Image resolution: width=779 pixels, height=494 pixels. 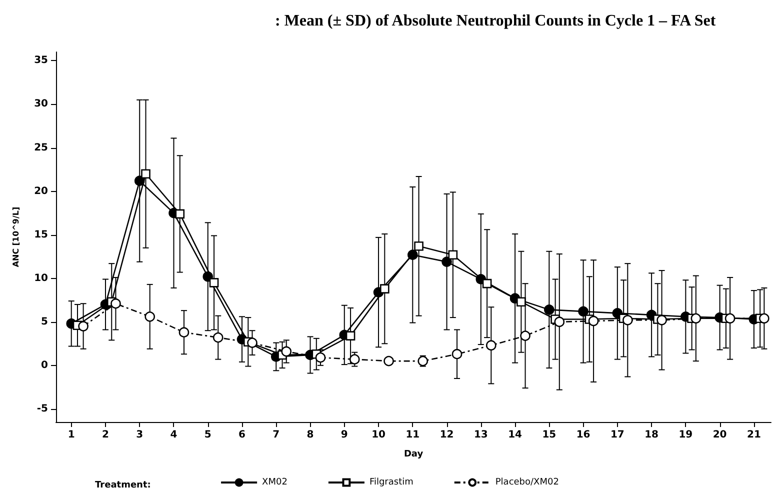 I want to click on y-tick-label: 15, so click(x=41, y=234).